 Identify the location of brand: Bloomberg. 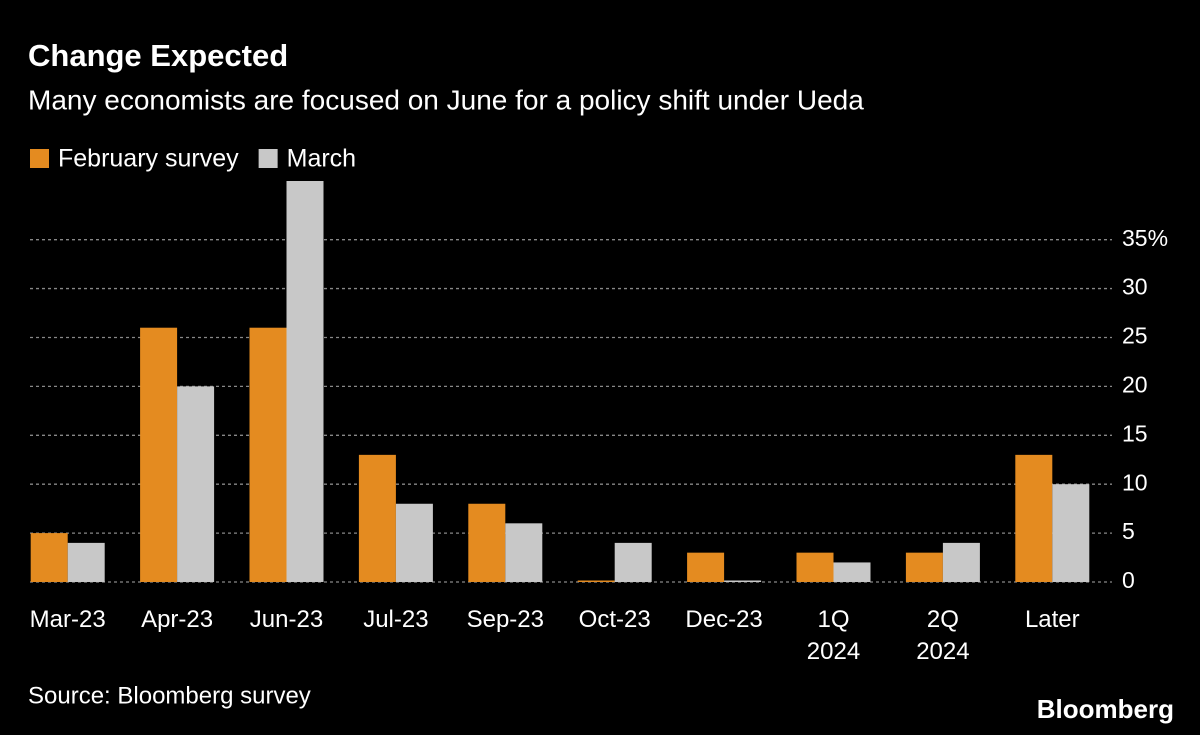
(1105, 709).